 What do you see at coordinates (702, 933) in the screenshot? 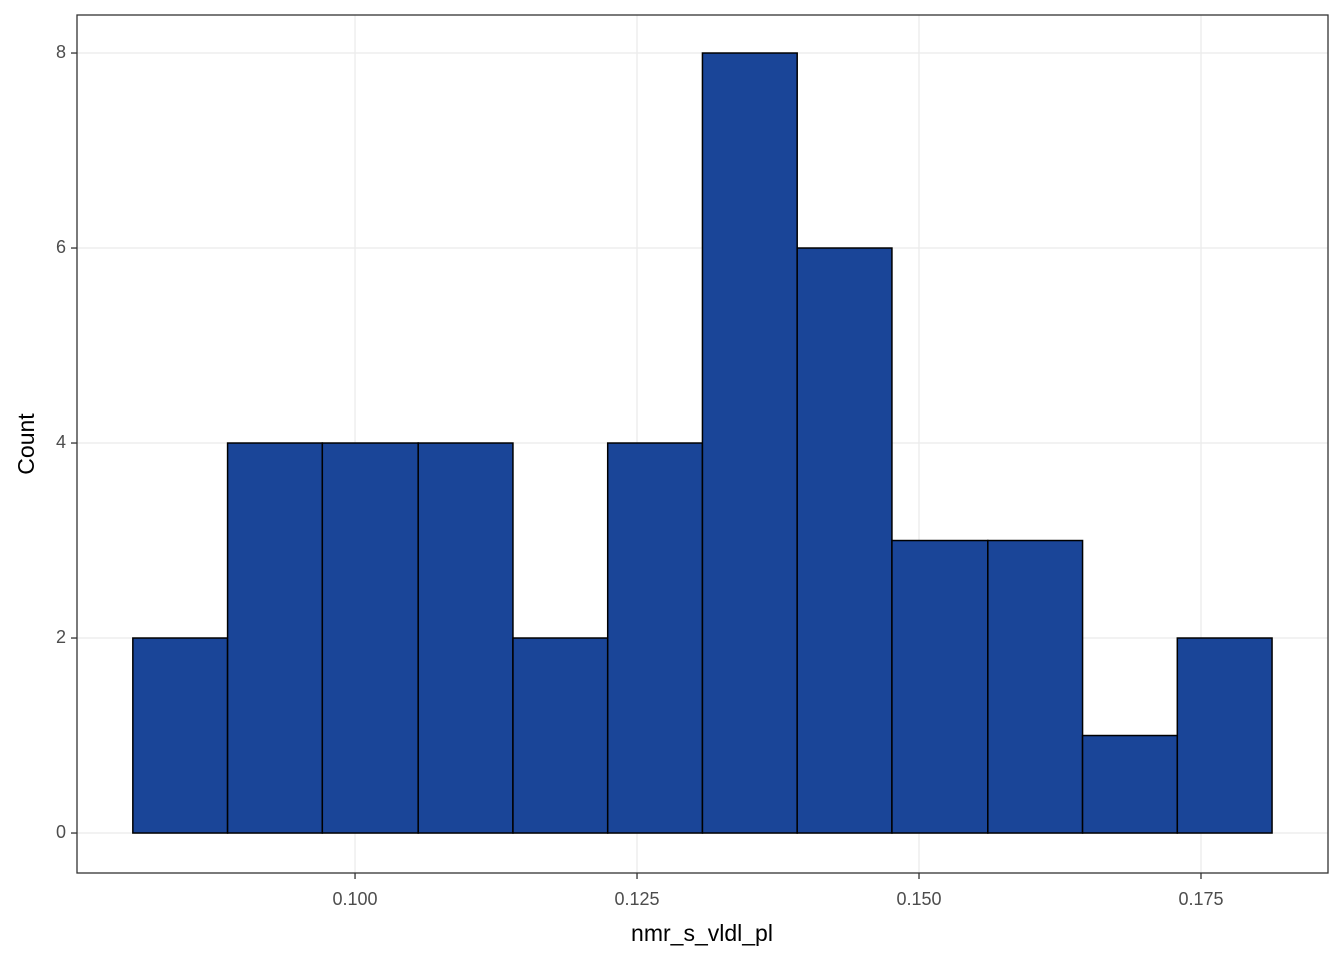
I see `x-axis-title: nmr_s_vldl_pl` at bounding box center [702, 933].